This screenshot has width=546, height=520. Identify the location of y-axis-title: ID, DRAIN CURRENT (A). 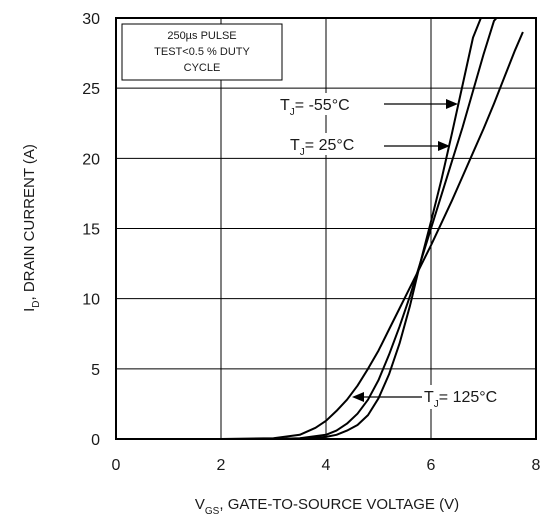
(31, 228).